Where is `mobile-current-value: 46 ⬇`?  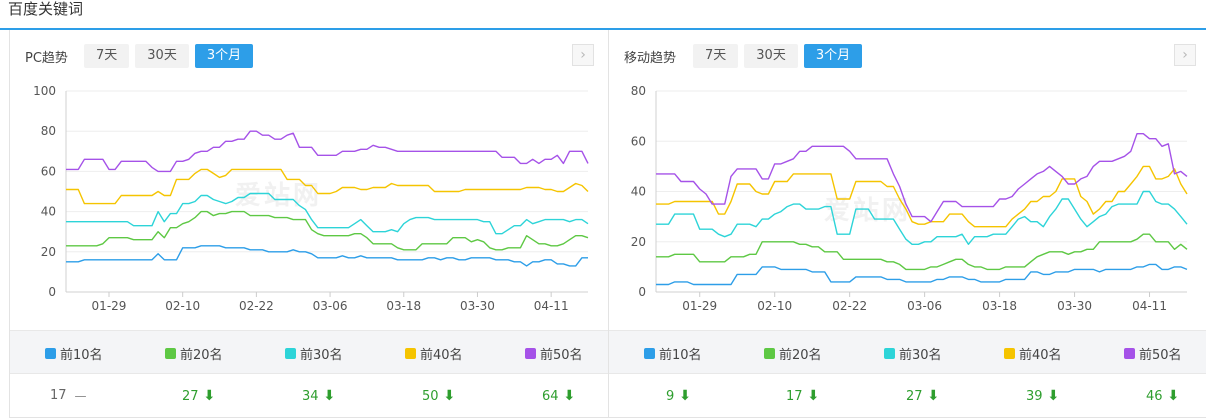 mobile-current-value: 46 ⬇ is located at coordinates (1162, 396).